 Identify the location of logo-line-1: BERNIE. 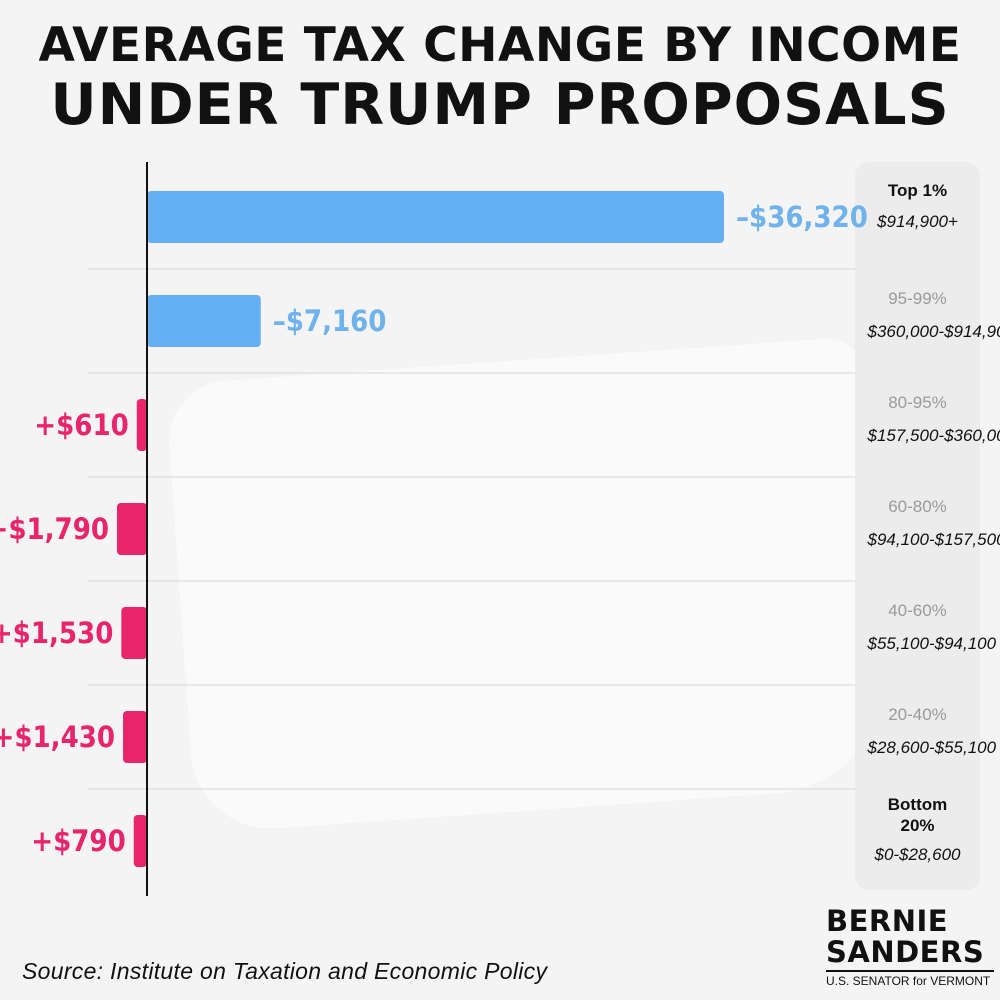
(887, 921).